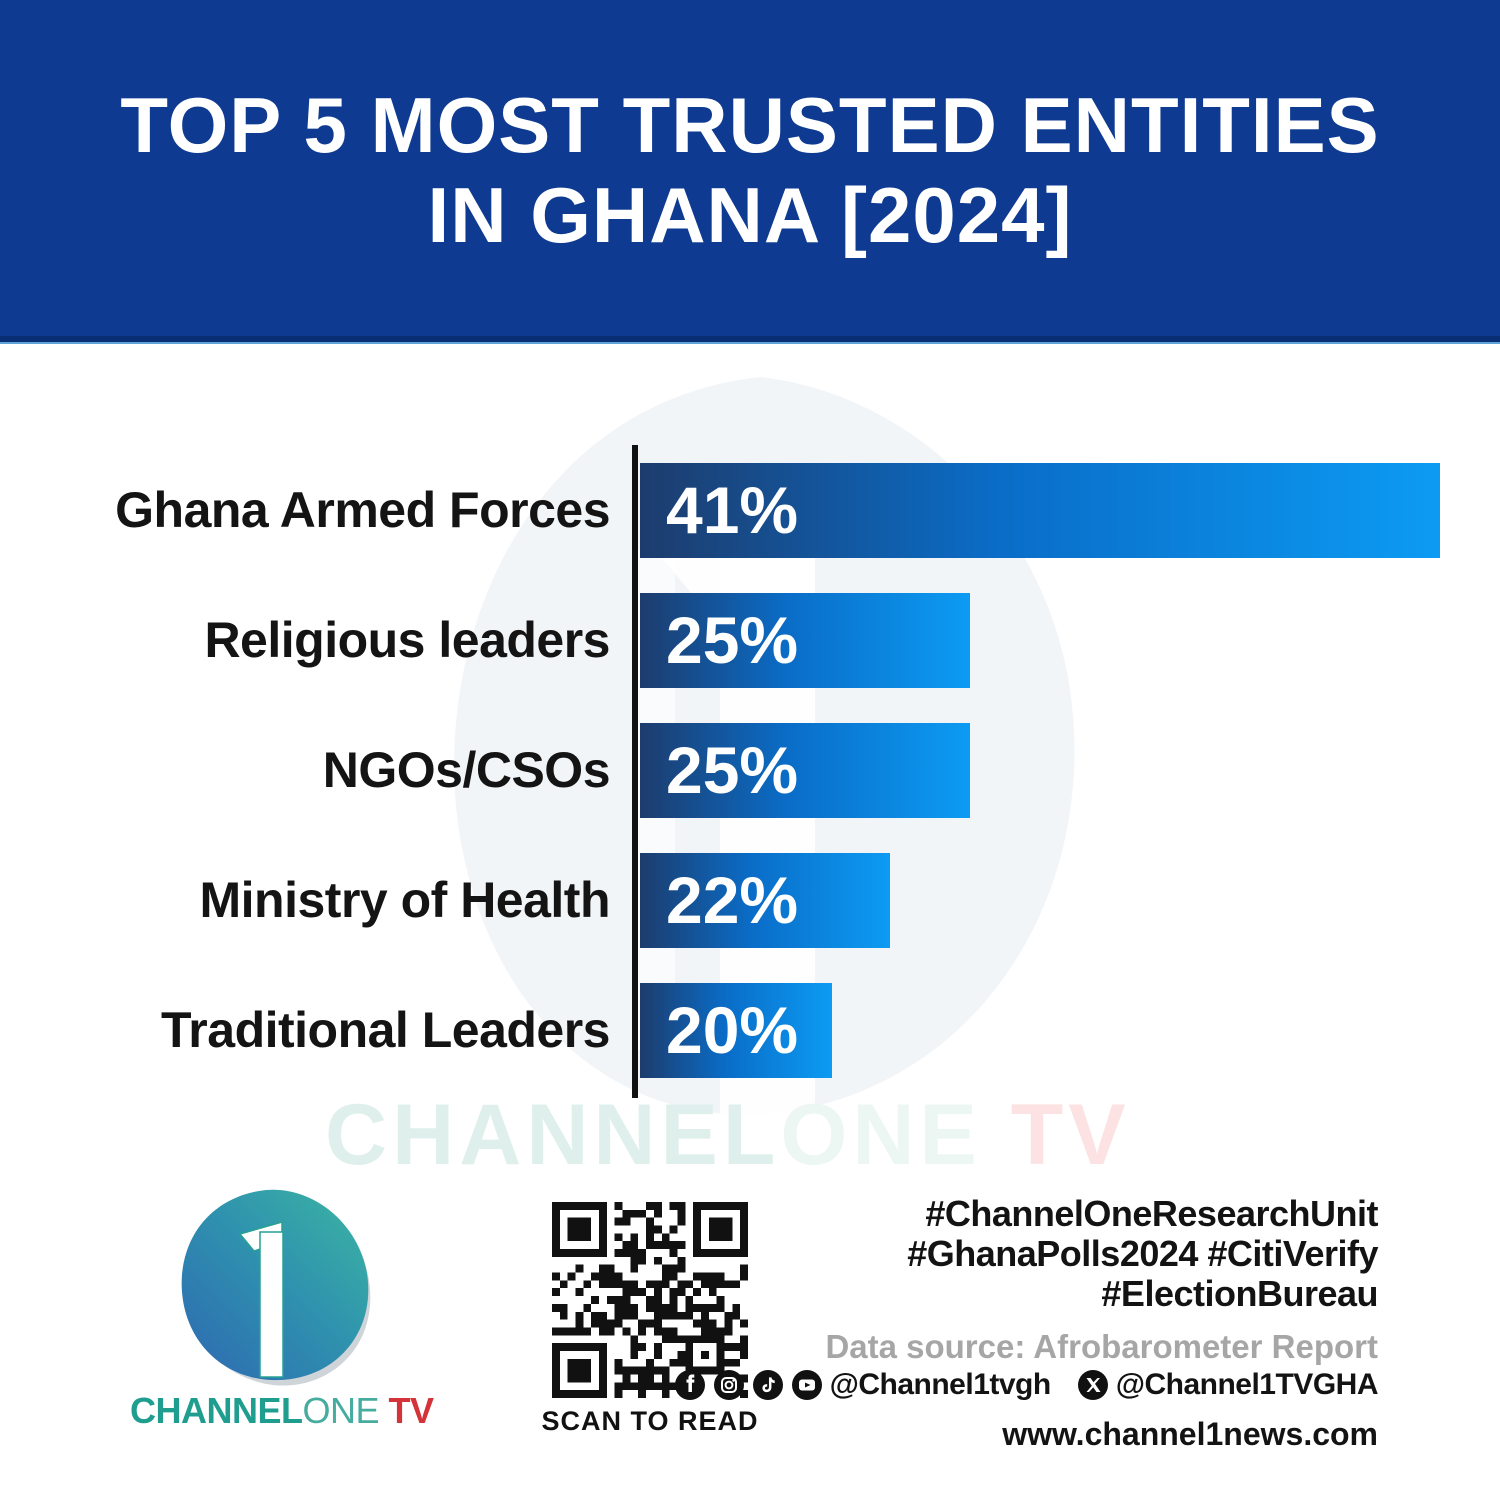 This screenshot has height=1500, width=1500. Describe the element at coordinates (1040, 510) in the screenshot. I see `bar-ghana-armed-forces: 41%` at that location.